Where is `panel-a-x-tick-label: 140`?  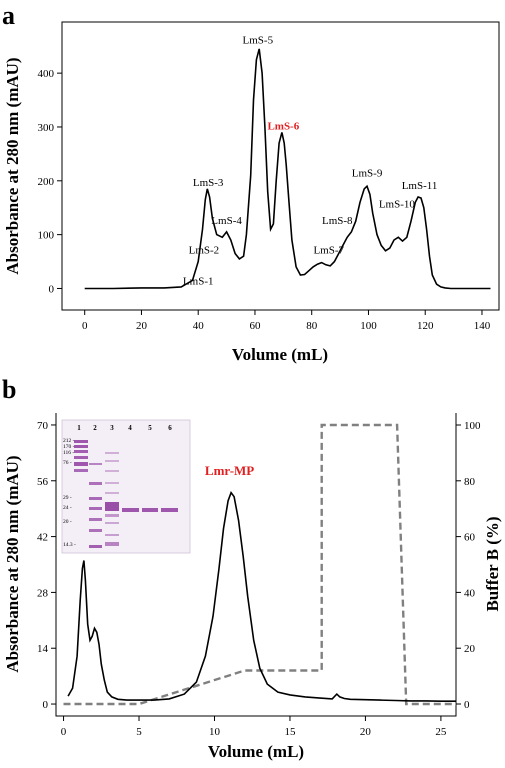
panel-a-x-tick-label: 140 is located at coordinates (482, 326).